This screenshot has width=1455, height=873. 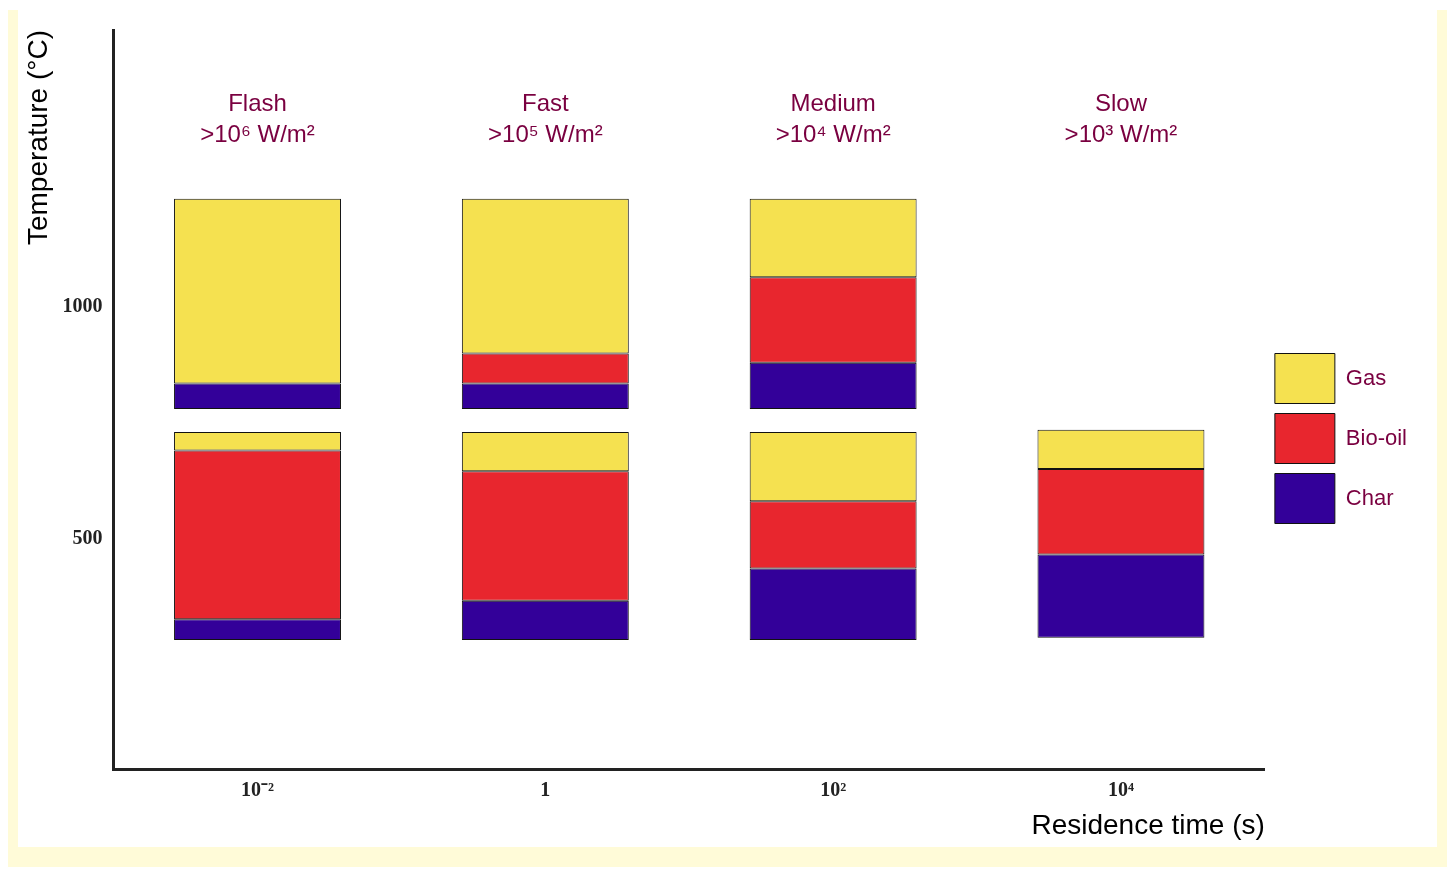 What do you see at coordinates (1369, 497) in the screenshot?
I see `legend-label: Char` at bounding box center [1369, 497].